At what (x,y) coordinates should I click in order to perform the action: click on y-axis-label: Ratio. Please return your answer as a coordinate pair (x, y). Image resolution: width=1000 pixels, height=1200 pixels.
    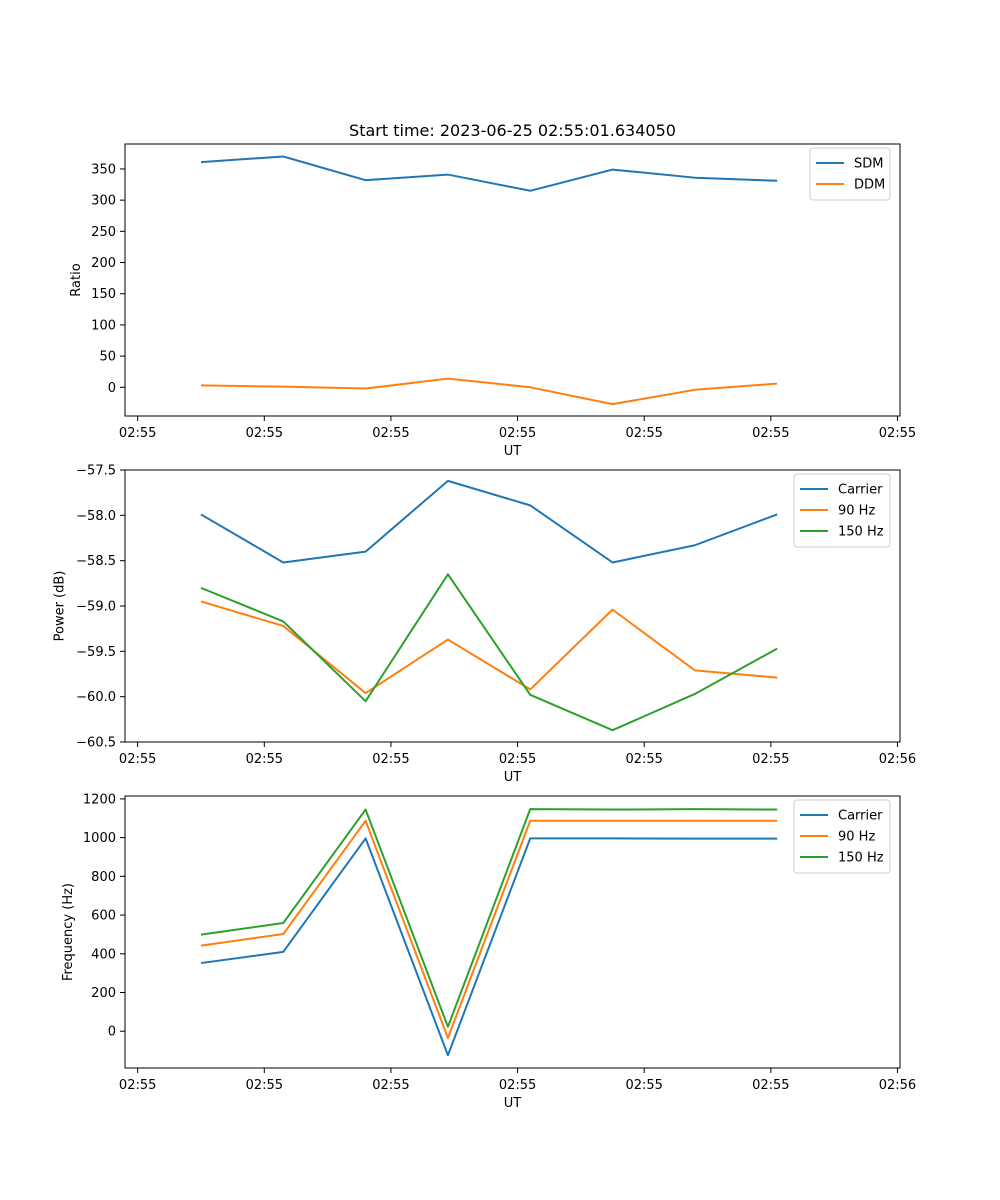
    Looking at the image, I should click on (76, 279).